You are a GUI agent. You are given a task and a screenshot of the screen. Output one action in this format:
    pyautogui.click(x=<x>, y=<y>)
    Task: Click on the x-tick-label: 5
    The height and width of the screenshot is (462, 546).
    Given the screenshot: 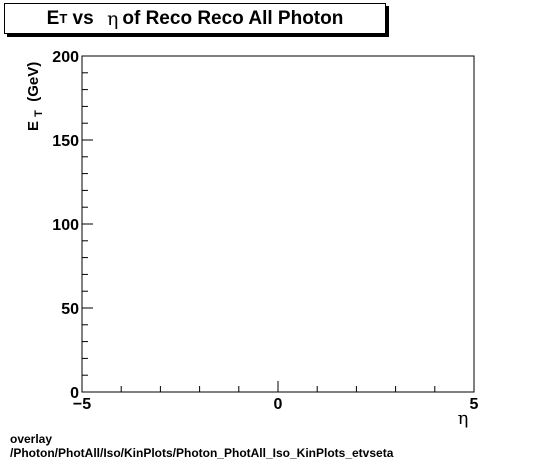 What is the action you would take?
    pyautogui.click(x=474, y=404)
    